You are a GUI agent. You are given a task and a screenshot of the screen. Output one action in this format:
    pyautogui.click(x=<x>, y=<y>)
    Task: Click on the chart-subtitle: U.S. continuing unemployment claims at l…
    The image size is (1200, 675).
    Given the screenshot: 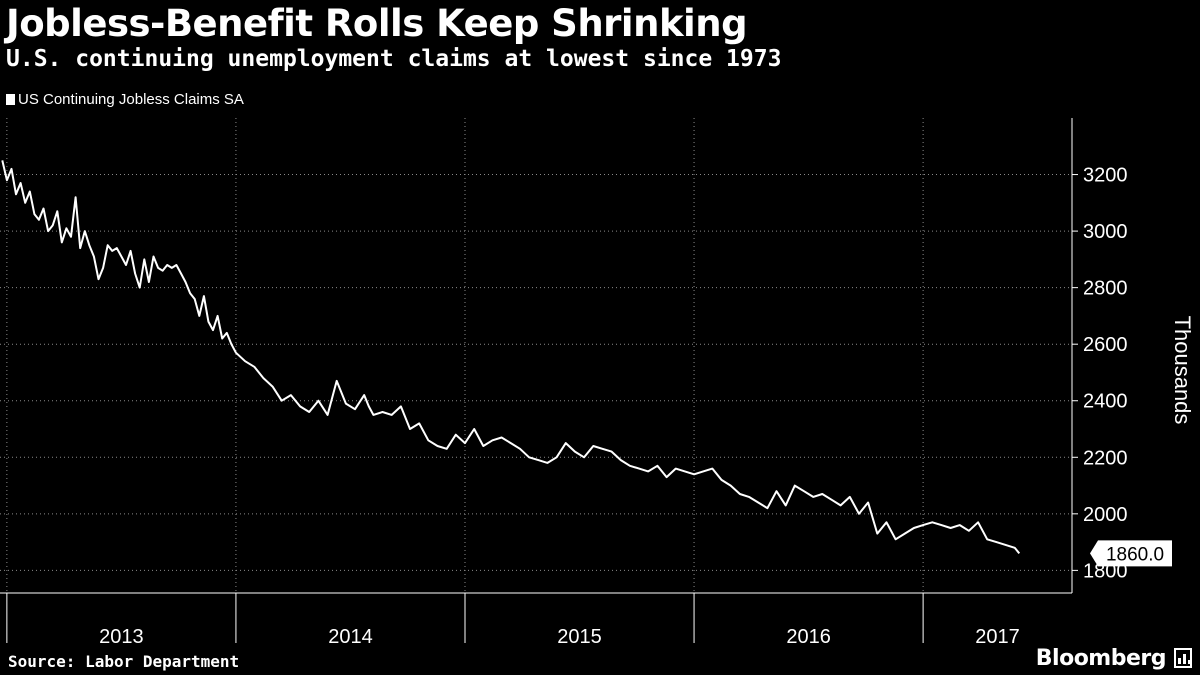 What is the action you would take?
    pyautogui.click(x=394, y=59)
    